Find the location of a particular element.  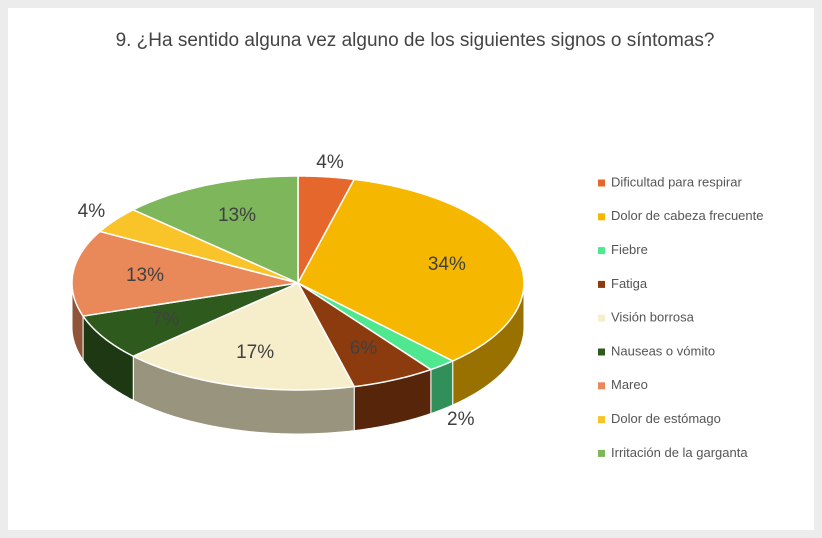

legend-label: Fatiga is located at coordinates (629, 283).